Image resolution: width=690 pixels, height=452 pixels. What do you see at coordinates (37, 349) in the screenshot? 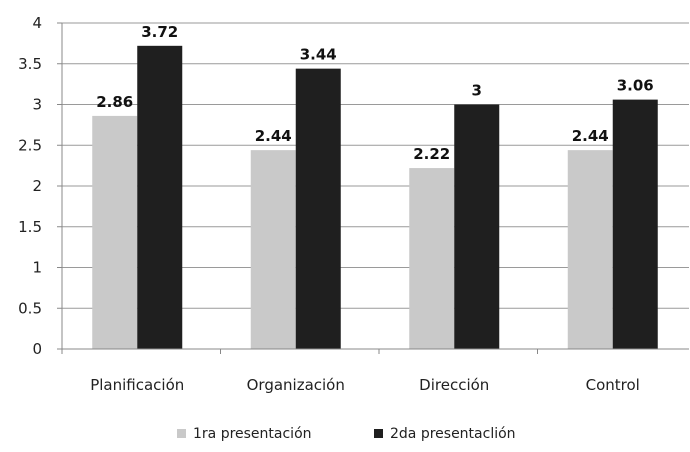
I see `y-tick-label: 0` at bounding box center [37, 349].